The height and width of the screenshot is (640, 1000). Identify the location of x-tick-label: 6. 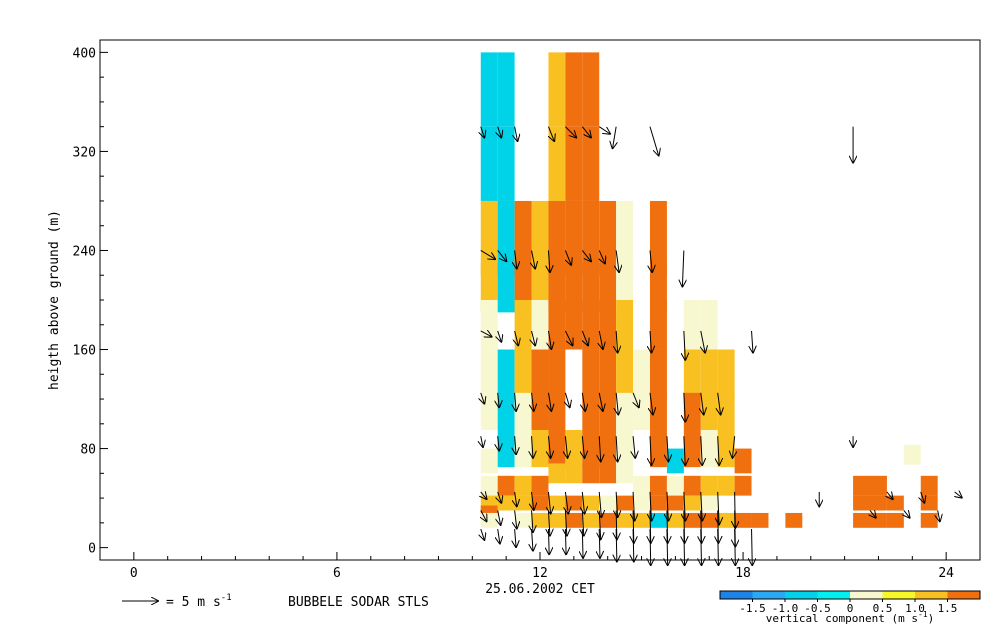
(337, 573).